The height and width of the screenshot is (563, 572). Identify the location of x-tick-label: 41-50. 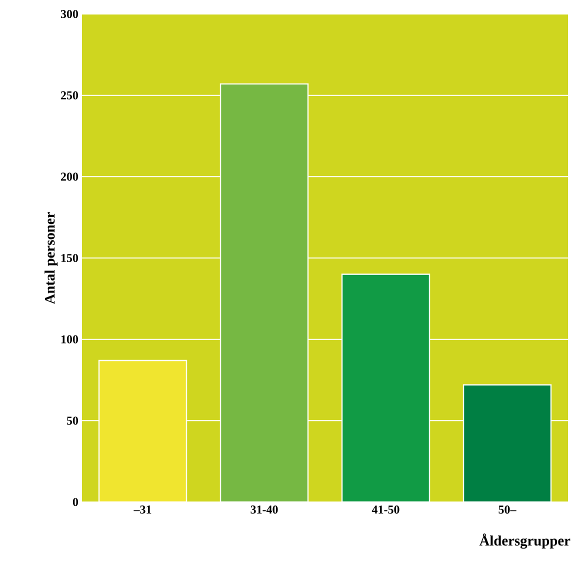
(386, 510).